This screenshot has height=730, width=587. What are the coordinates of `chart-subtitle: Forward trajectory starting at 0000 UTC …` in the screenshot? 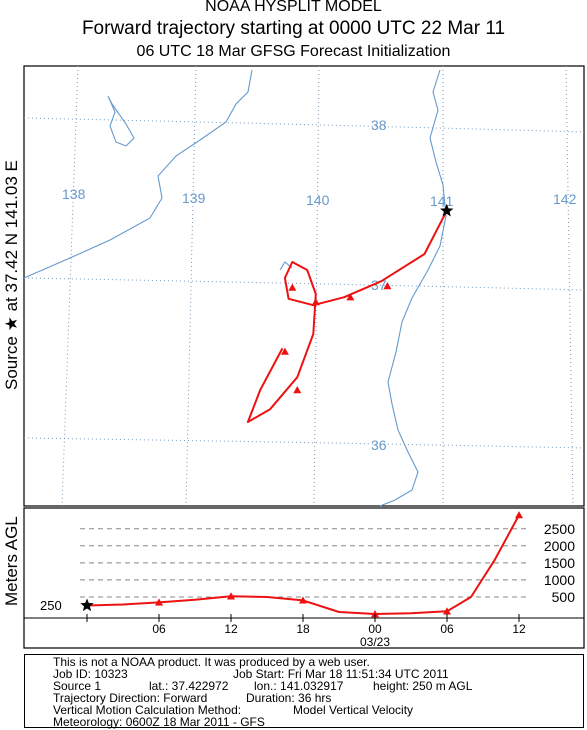 It's located at (293, 28).